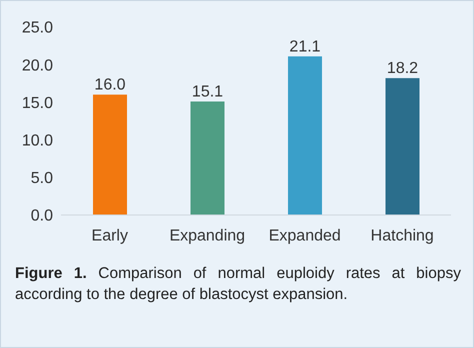 Image resolution: width=474 pixels, height=348 pixels. Describe the element at coordinates (38, 103) in the screenshot. I see `y-tick-label: 15.0` at that location.